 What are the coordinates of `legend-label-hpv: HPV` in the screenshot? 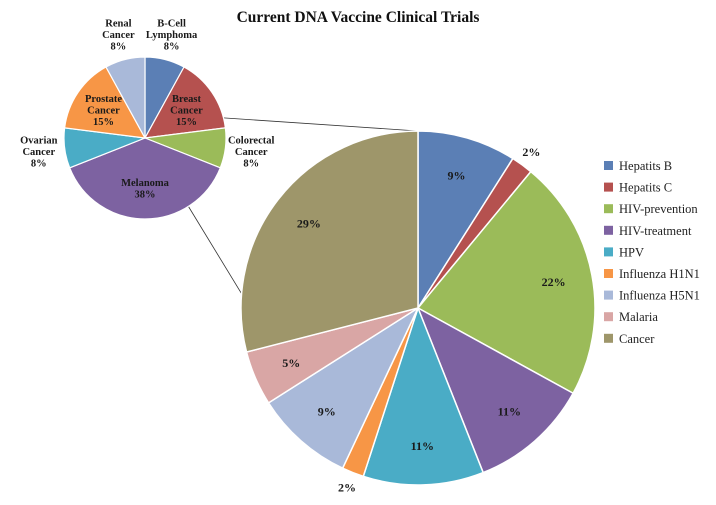 It's located at (631, 252).